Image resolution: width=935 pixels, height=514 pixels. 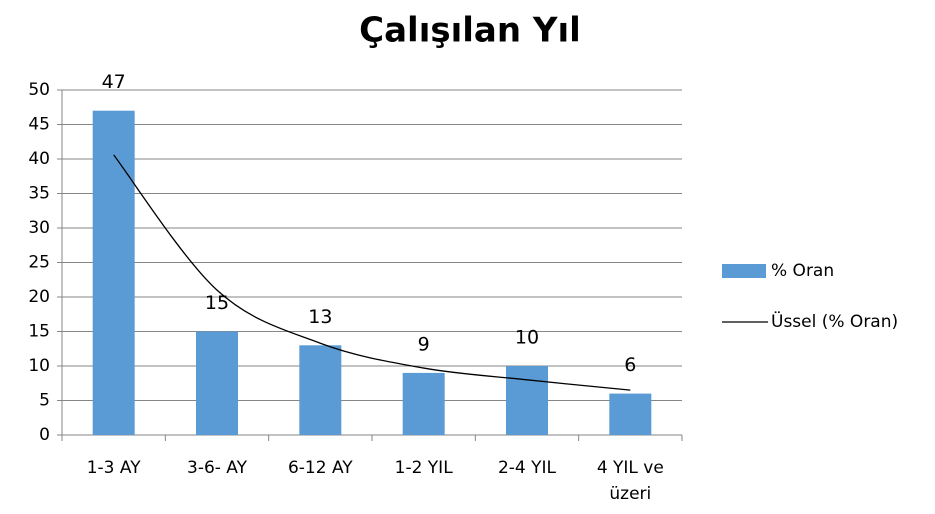 What do you see at coordinates (217, 468) in the screenshot?
I see `x-tick-label: 3-6- AY` at bounding box center [217, 468].